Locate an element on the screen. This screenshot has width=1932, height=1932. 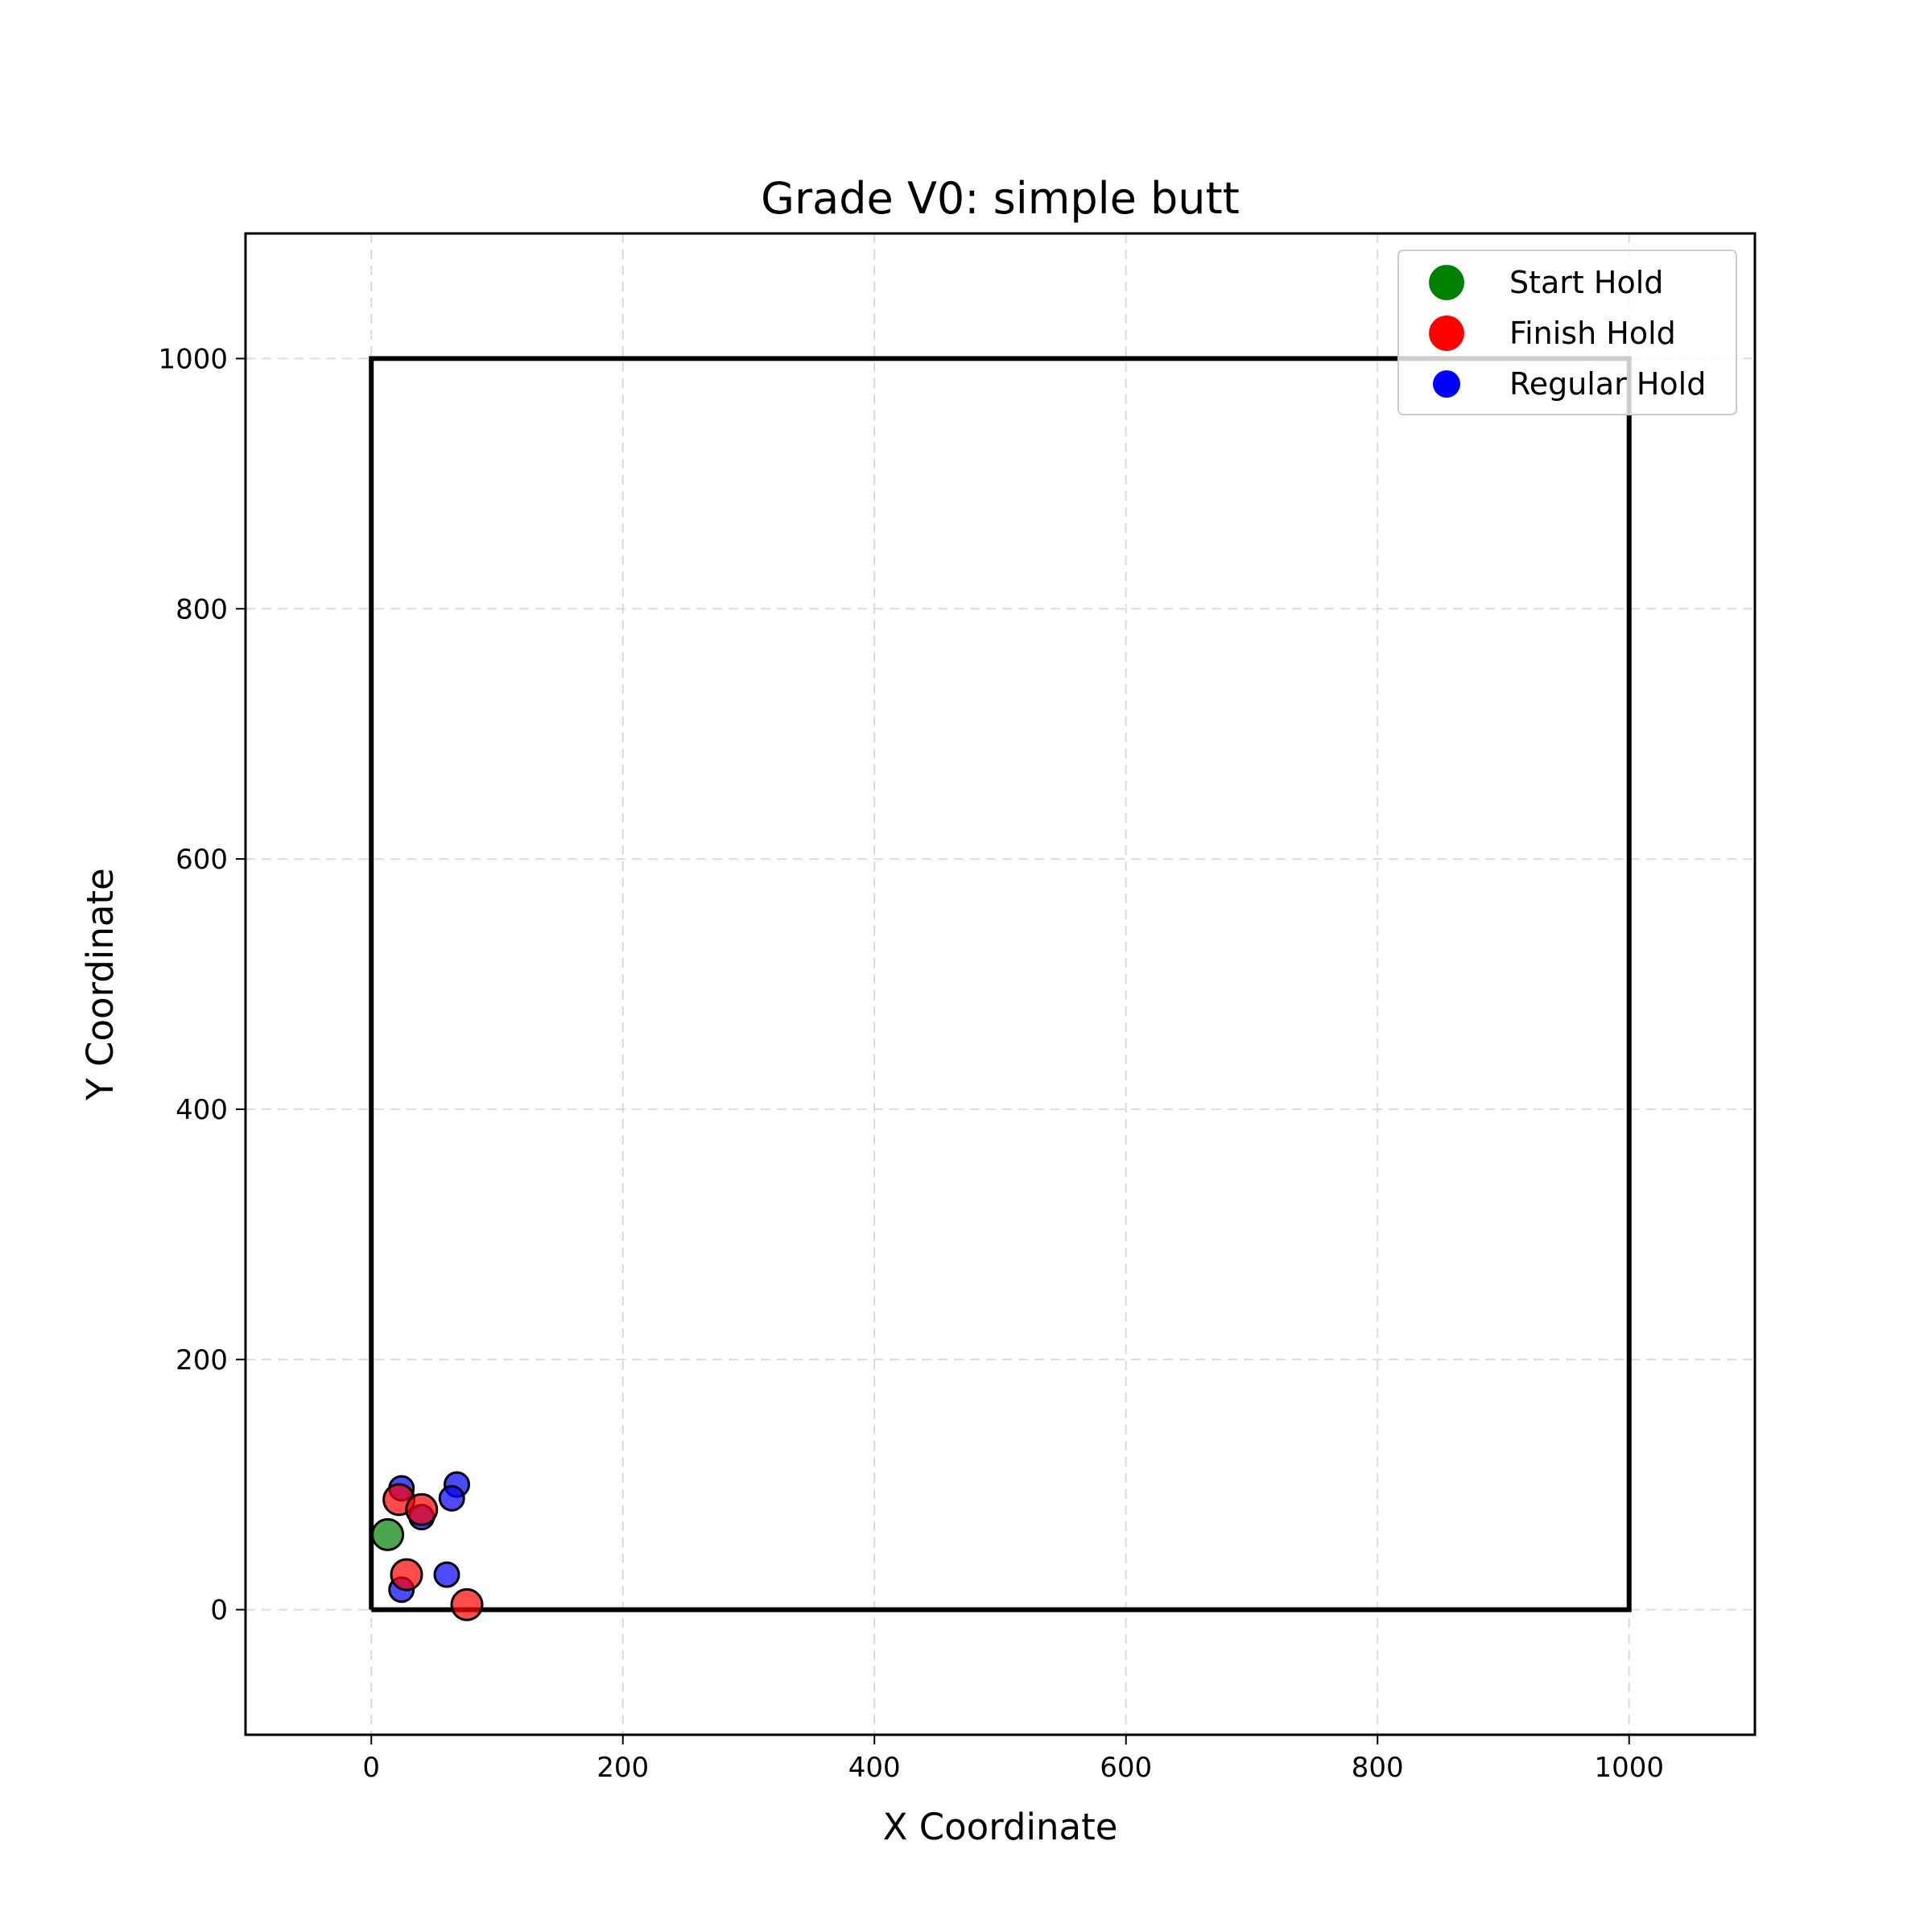
chart-title: Grade V0: simple butt is located at coordinates (1000, 198).